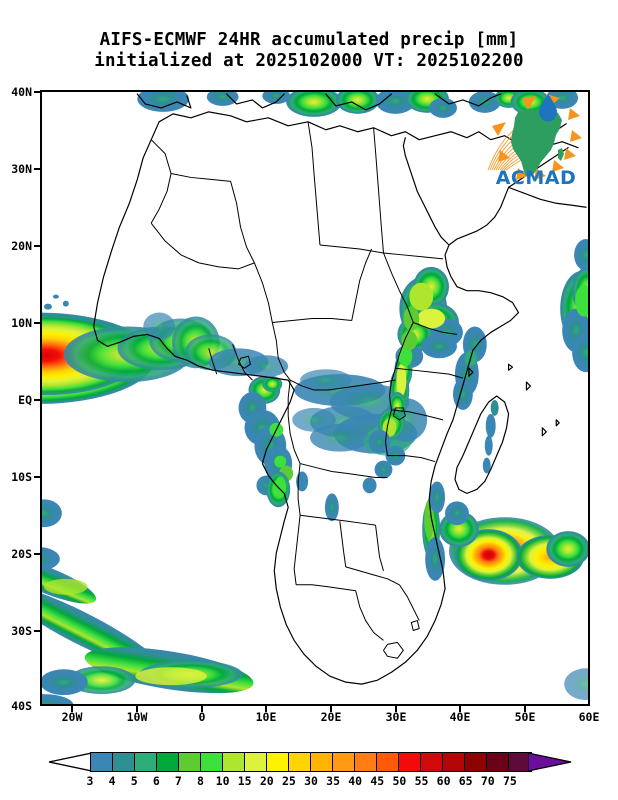 This screenshot has height=800, width=618. Describe the element at coordinates (509, 781) in the screenshot. I see `colorbar-tick-label: 75` at that location.